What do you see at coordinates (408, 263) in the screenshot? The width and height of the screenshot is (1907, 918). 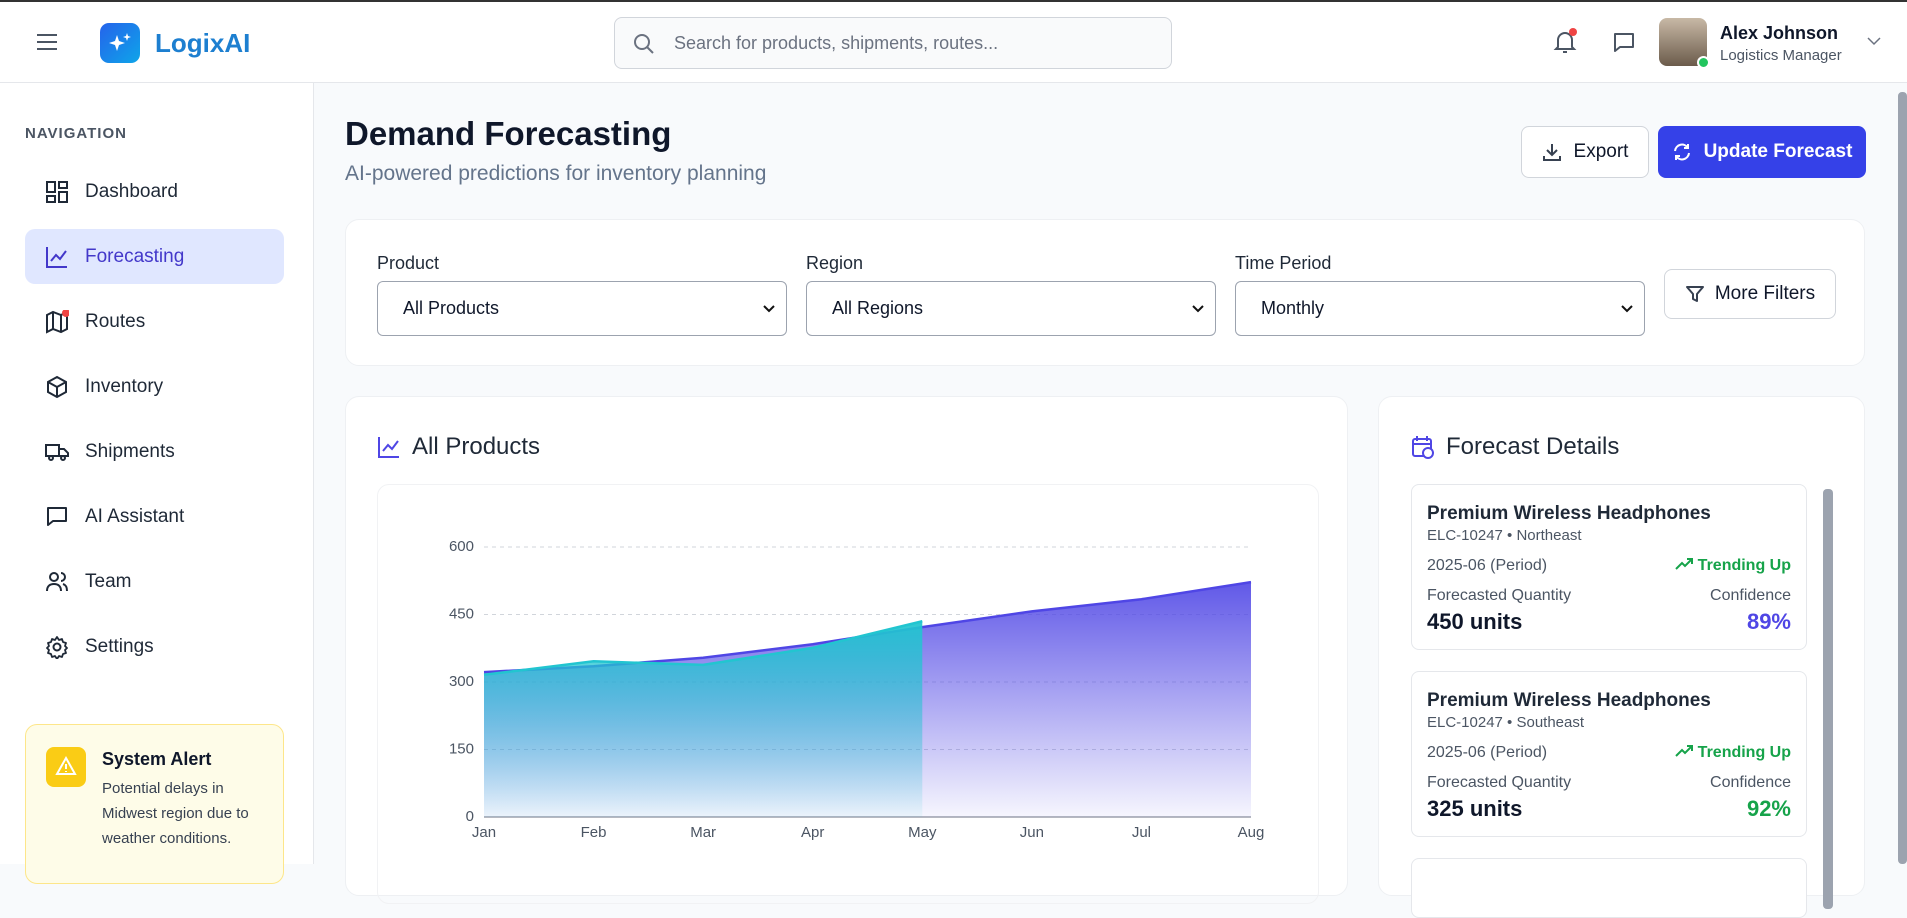 I see `filter-label: Product` at bounding box center [408, 263].